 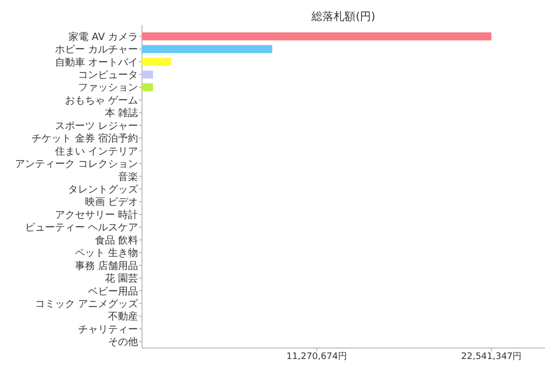 What do you see at coordinates (128, 176) in the screenshot?
I see `y-tick-label: 音楽` at bounding box center [128, 176].